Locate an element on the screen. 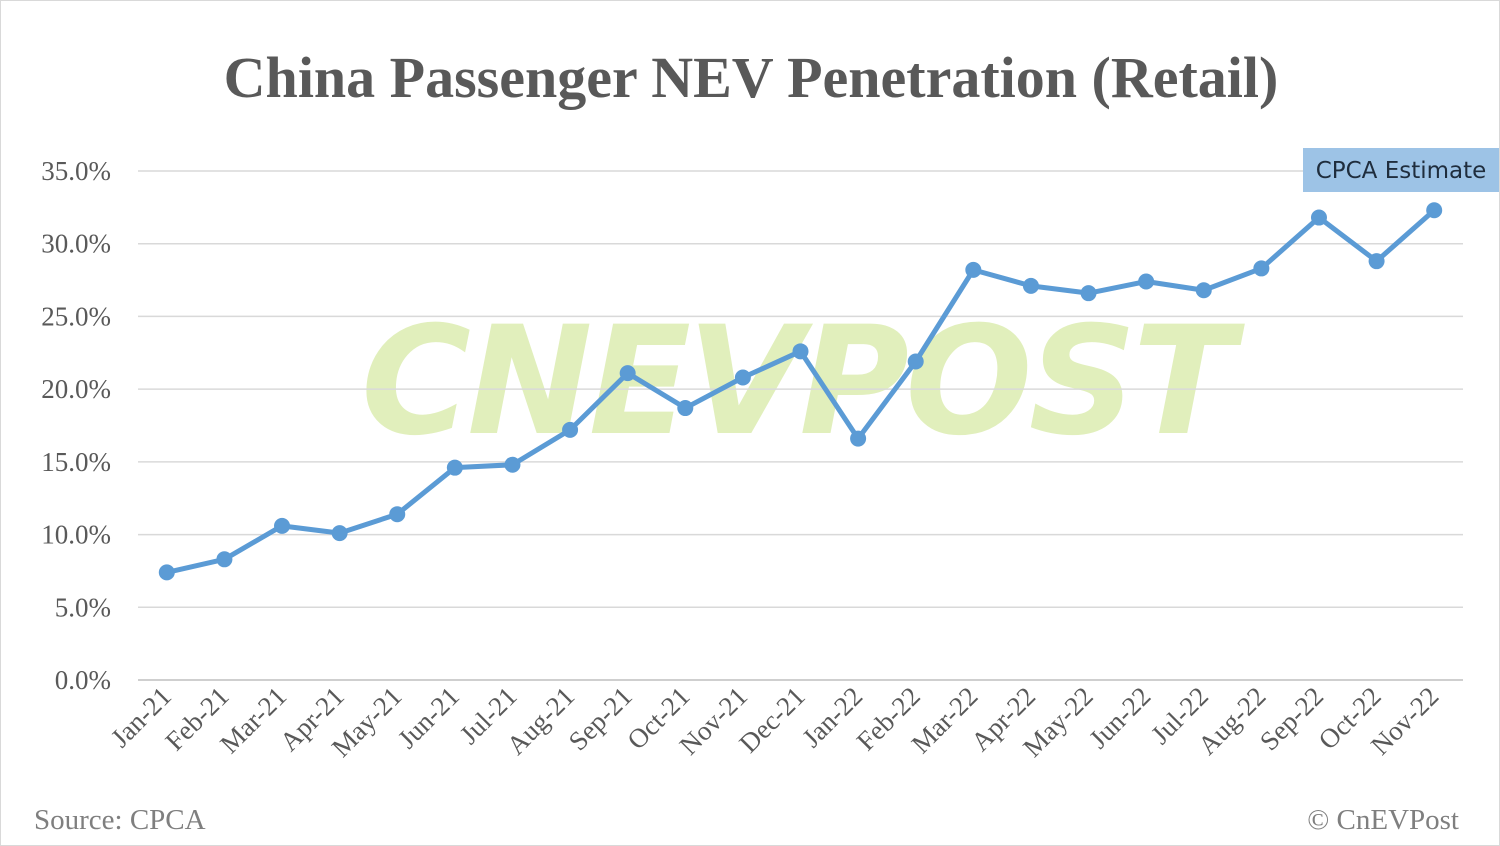 This screenshot has width=1500, height=846. x-tick-label: Mar-22 is located at coordinates (944, 720).